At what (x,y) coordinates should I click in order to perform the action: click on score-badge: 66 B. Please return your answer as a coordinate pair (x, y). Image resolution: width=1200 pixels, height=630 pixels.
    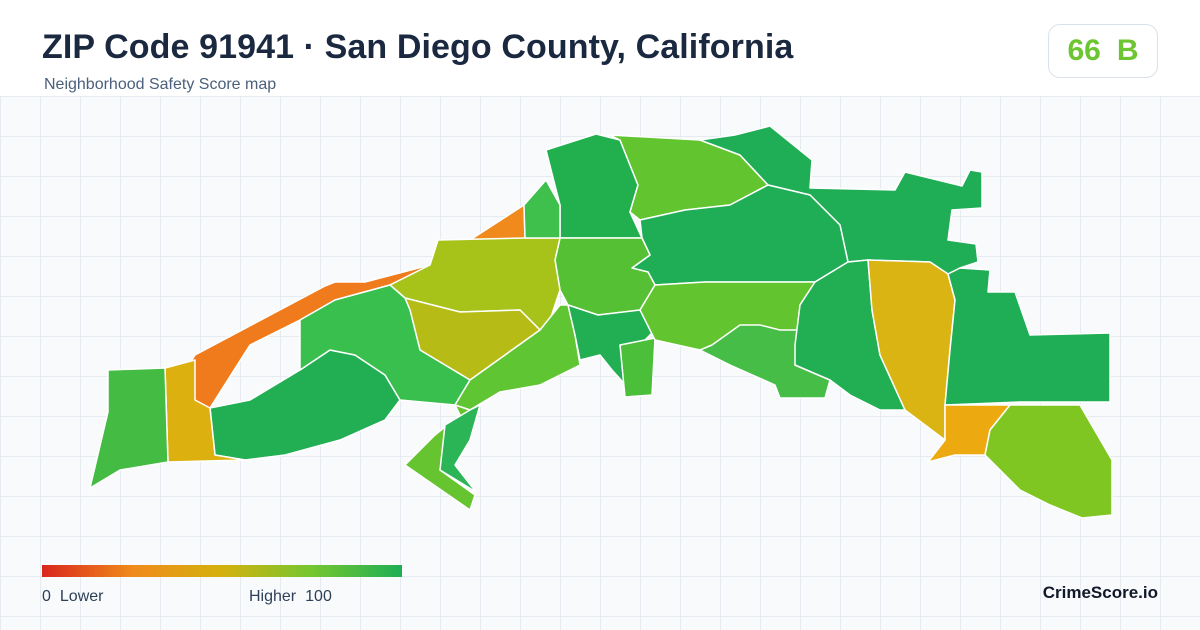
    Looking at the image, I should click on (1103, 51).